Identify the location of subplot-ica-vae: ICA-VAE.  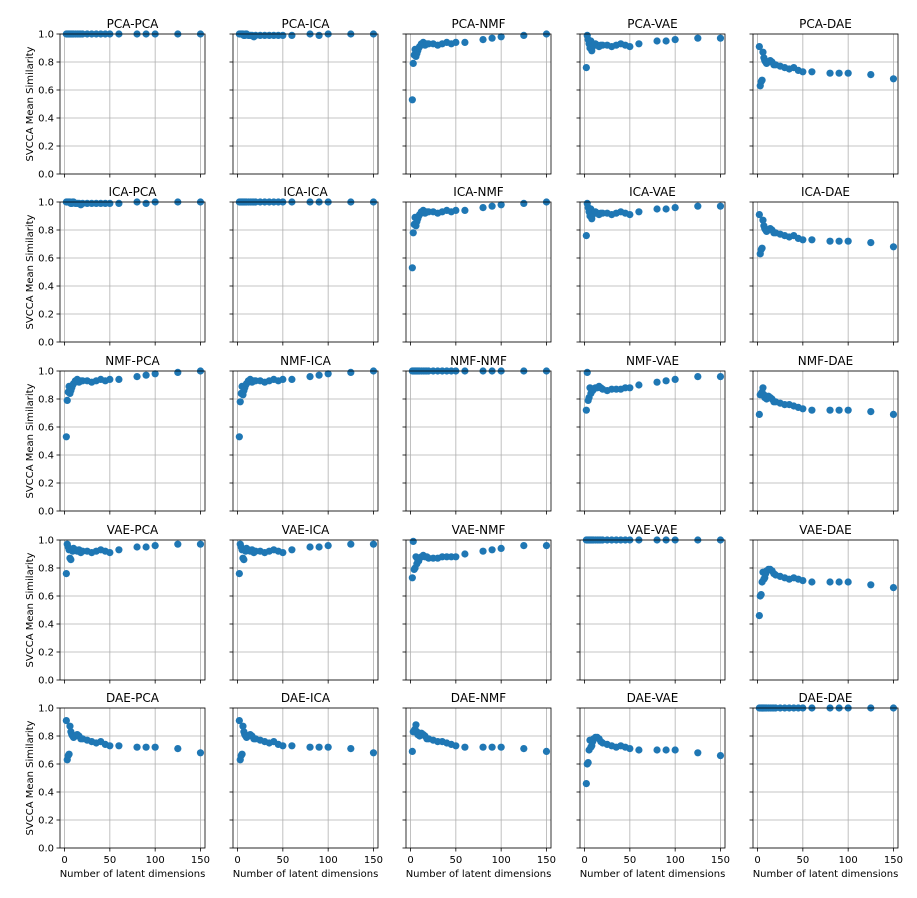
(651, 265).